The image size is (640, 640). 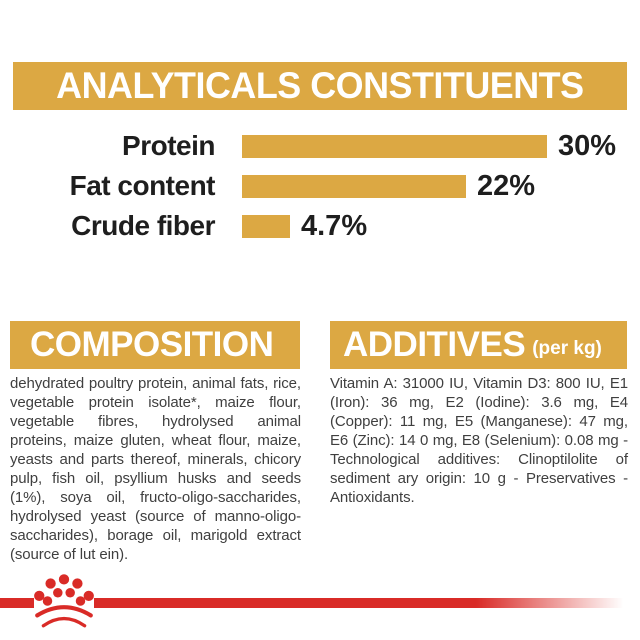 I want to click on analyticals-title: ANALYTICALS CONSTITUENTS, so click(x=320, y=85).